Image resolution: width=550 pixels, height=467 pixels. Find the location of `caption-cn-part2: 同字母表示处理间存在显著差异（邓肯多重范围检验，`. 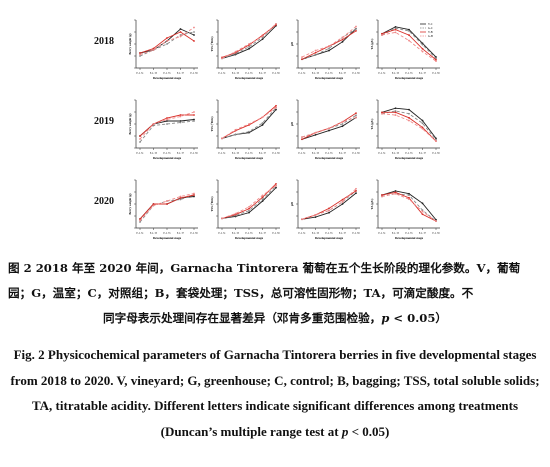

caption-cn-part2: 同字母表示处理间存在显著差异（邓肯多重范围检验， is located at coordinates (242, 318).